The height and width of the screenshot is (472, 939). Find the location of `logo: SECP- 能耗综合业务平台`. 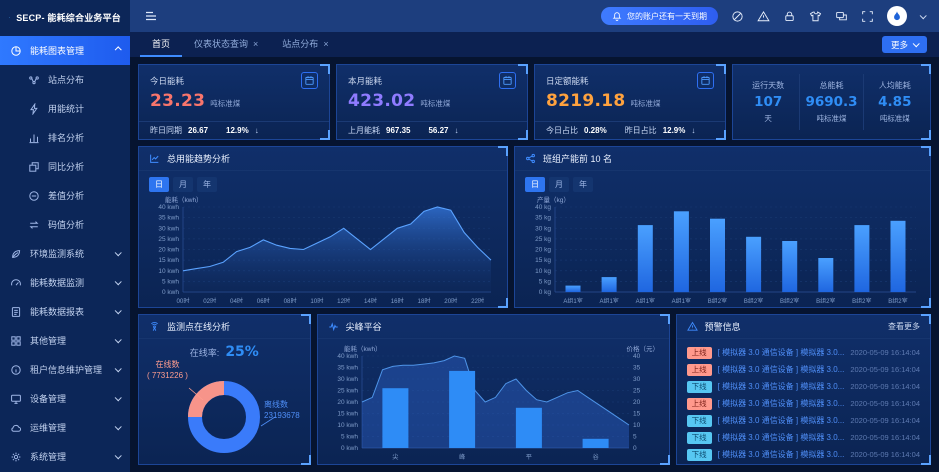

logo: SECP- 能耗综合业务平台 is located at coordinates (65, 17).